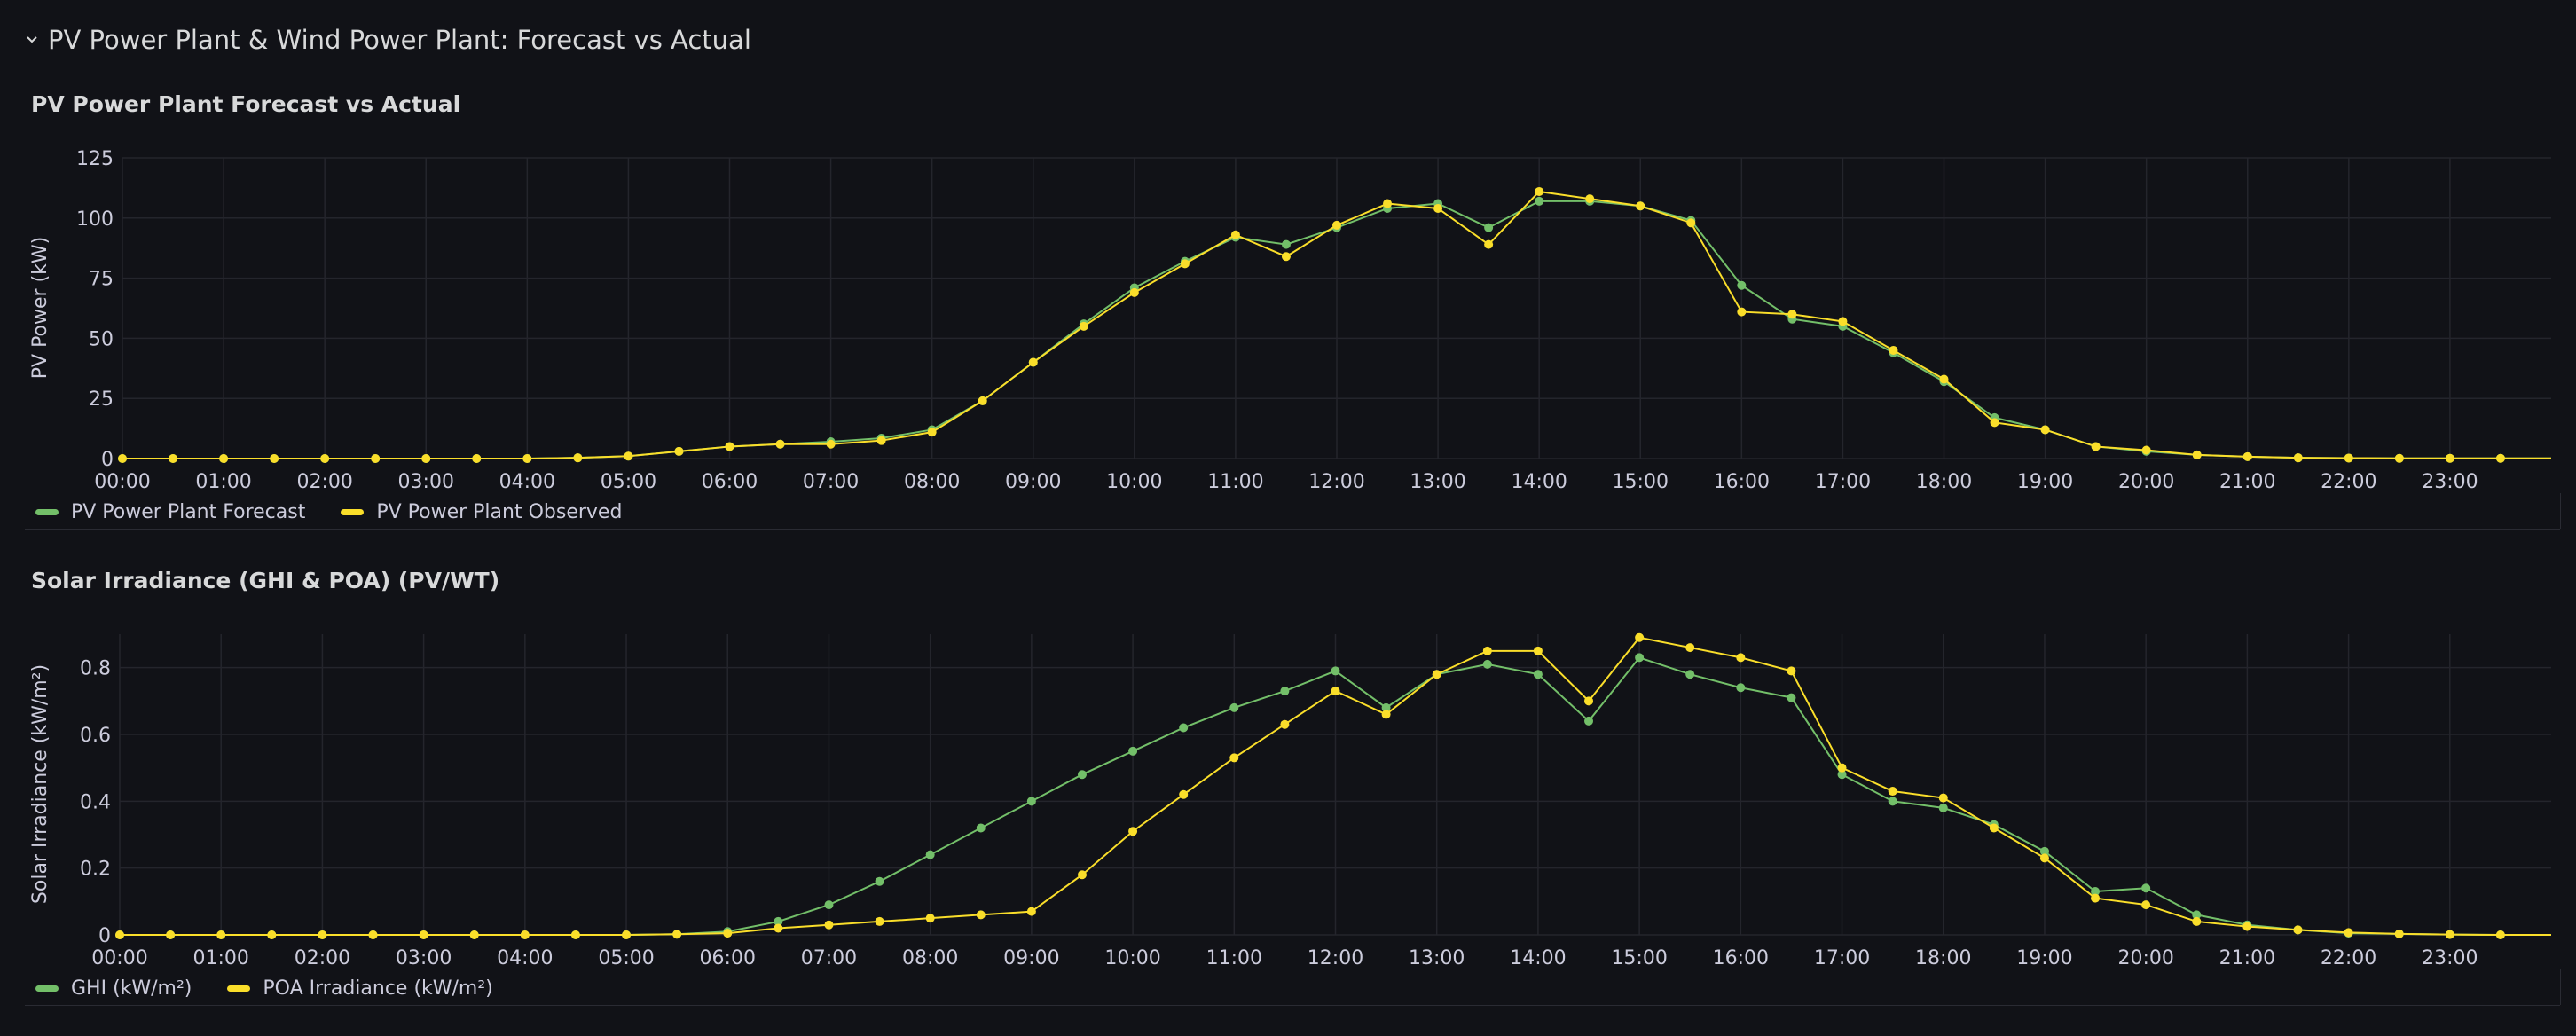  What do you see at coordinates (728, 958) in the screenshot?
I see `x-tick-label: 06:00` at bounding box center [728, 958].